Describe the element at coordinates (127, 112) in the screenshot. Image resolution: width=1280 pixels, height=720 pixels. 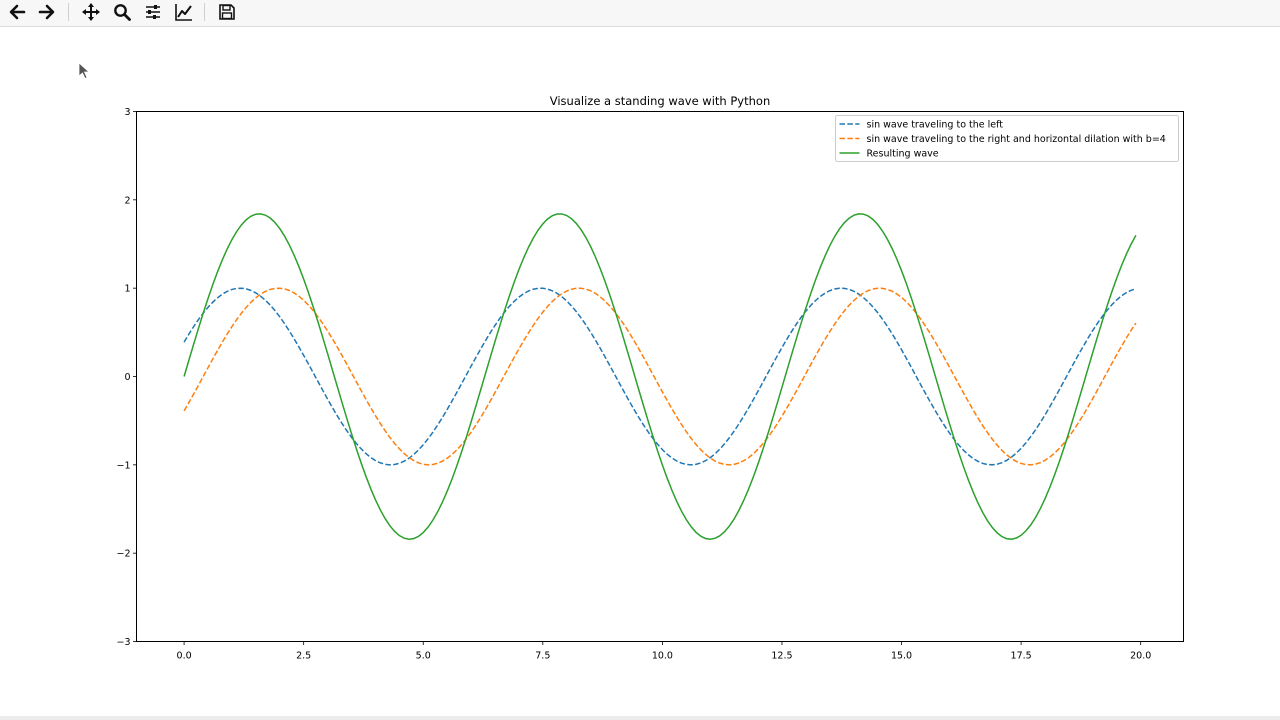
I see `y-tick-label: 3` at that location.